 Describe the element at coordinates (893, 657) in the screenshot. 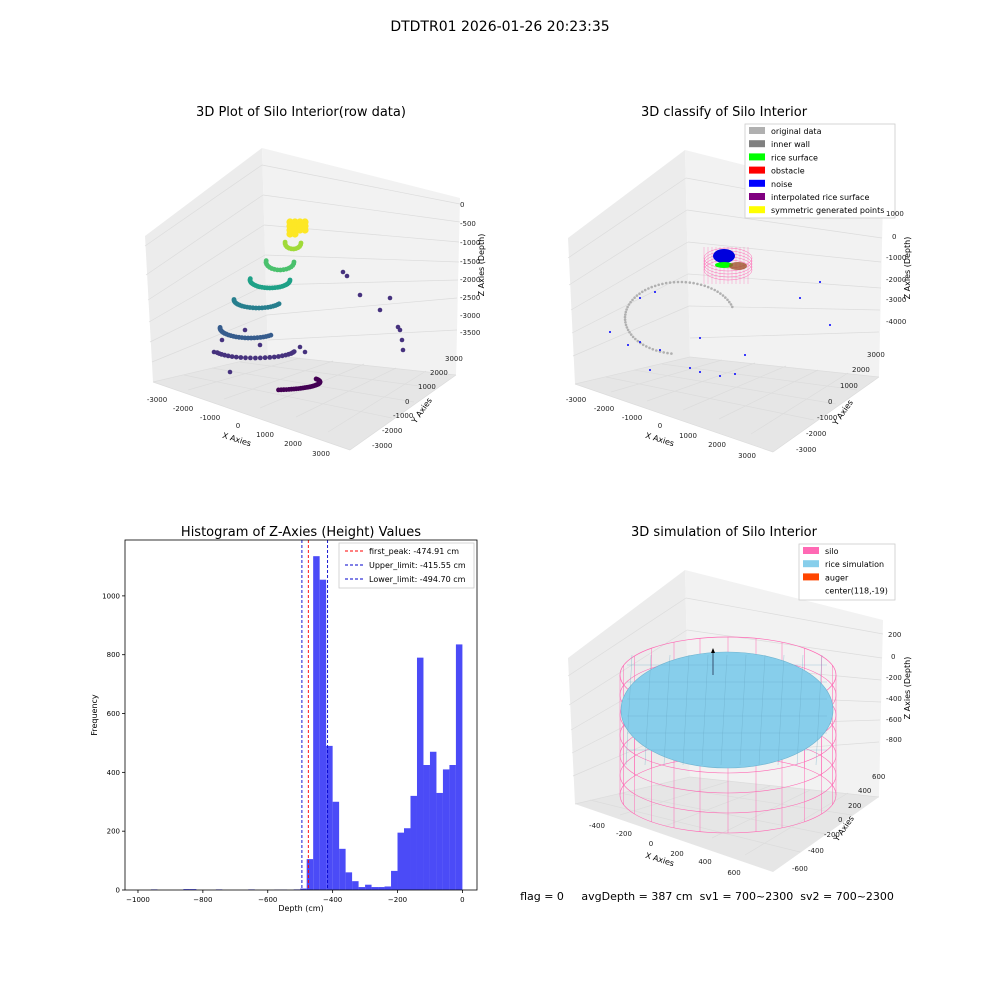

I see `simulation-3d-ztick: 0` at that location.